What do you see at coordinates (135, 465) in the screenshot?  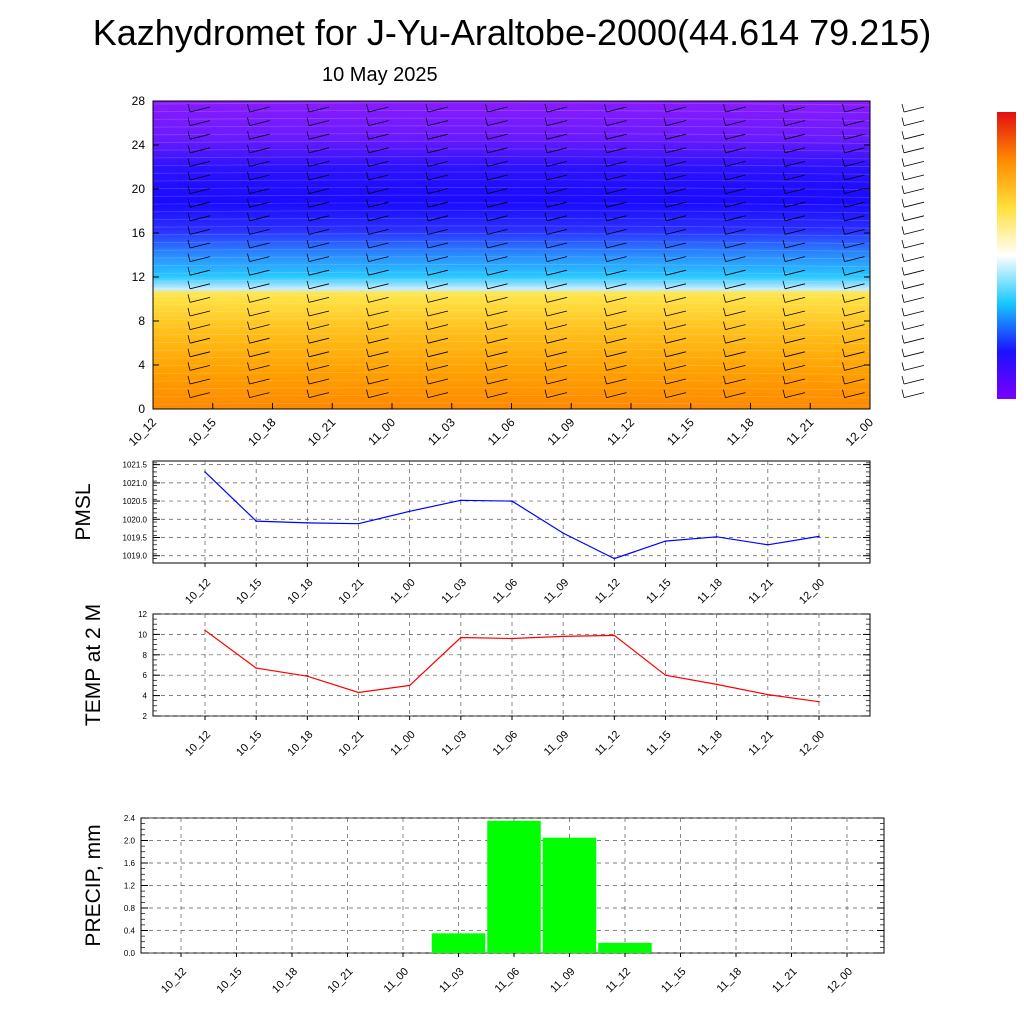 I see `y-tick-label: 1021.5` at bounding box center [135, 465].